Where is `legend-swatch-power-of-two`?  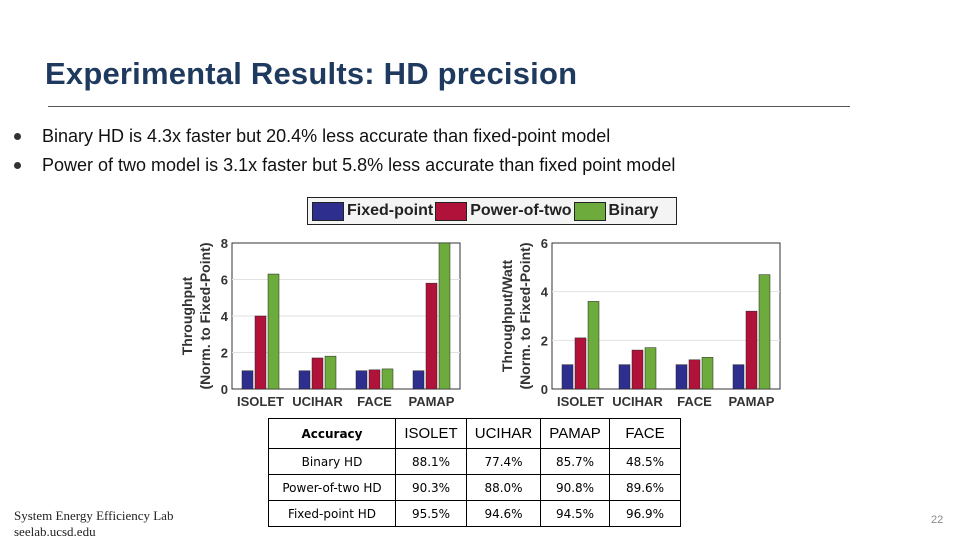
legend-swatch-power-of-two is located at coordinates (451, 211).